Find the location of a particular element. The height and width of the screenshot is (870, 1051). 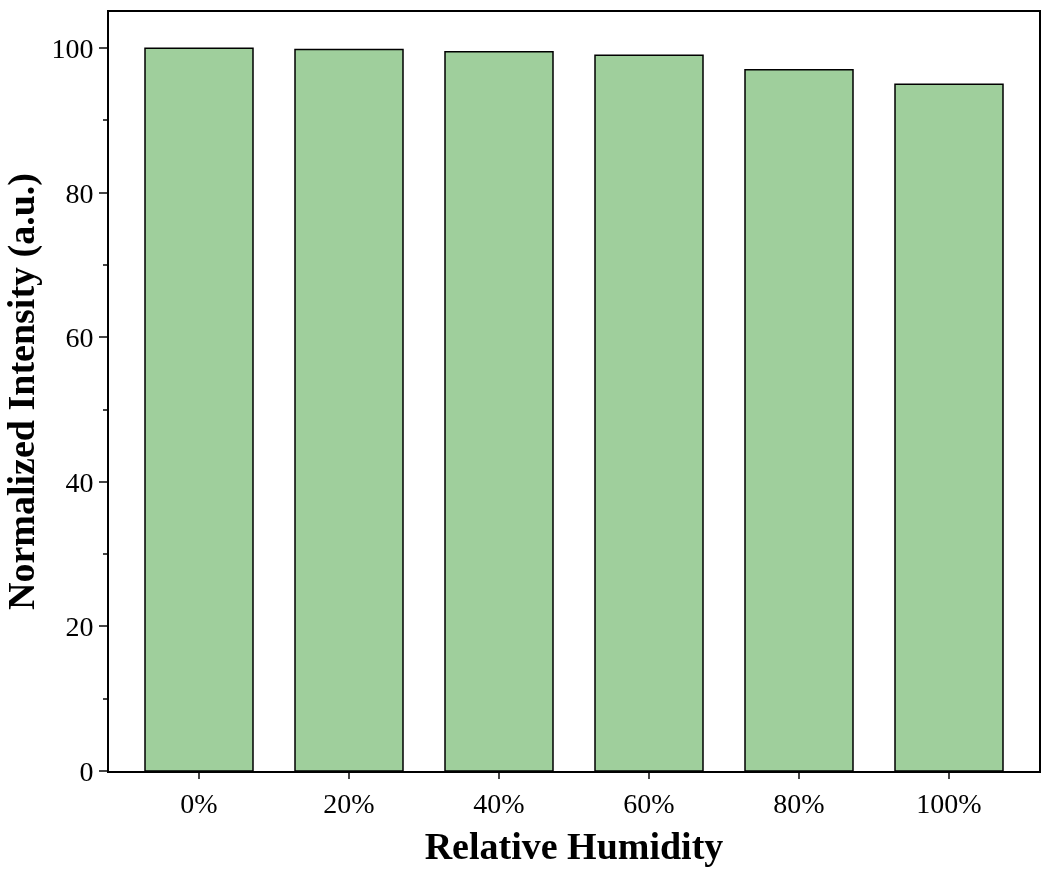

x-tick-label: 80% is located at coordinates (799, 803).